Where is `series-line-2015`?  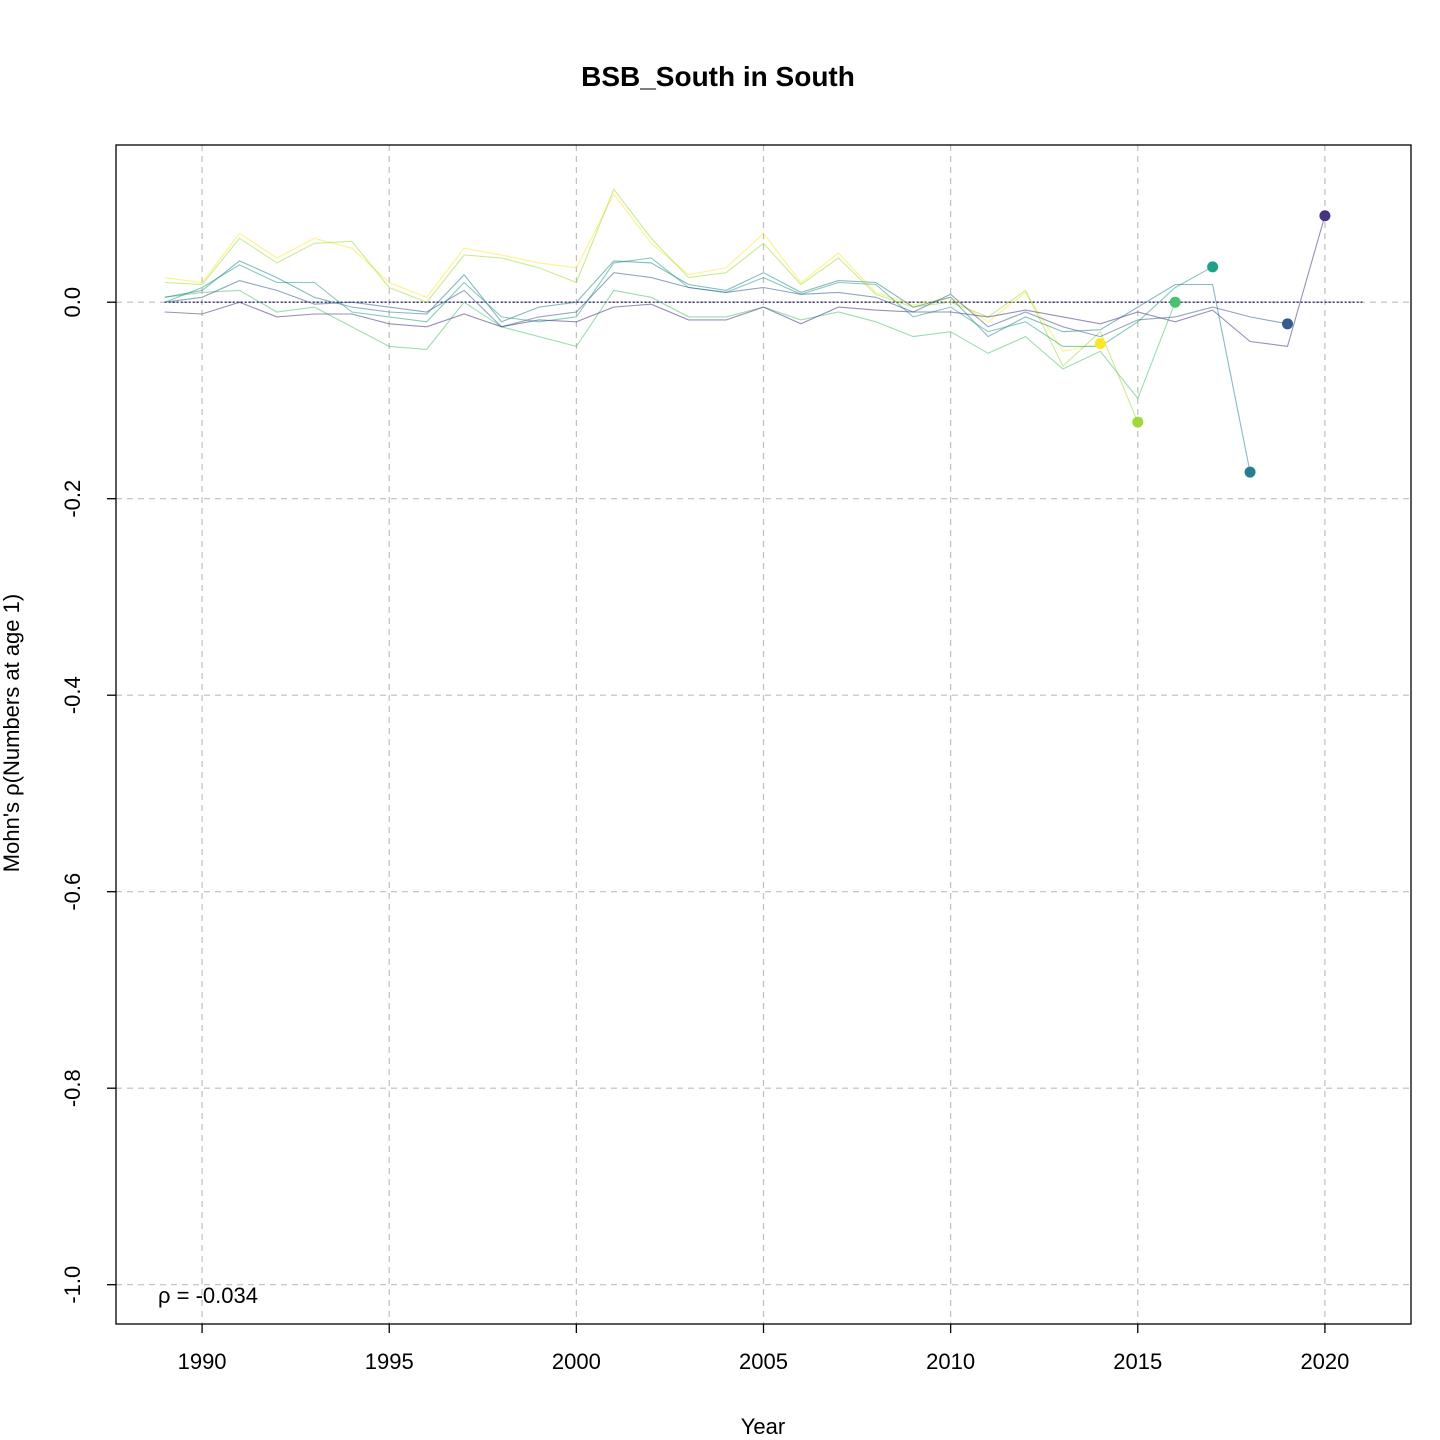
series-line-2015 is located at coordinates (651, 305).